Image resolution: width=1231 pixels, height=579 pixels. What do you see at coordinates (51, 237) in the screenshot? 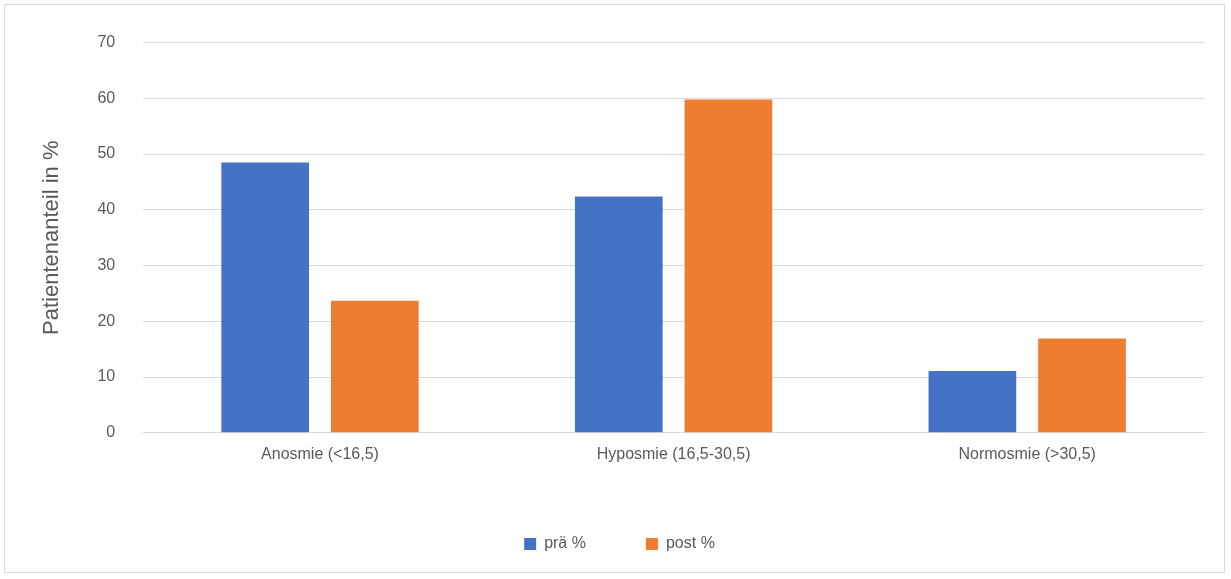
I see `y-axis-title: Patientenanteil in %` at bounding box center [51, 237].